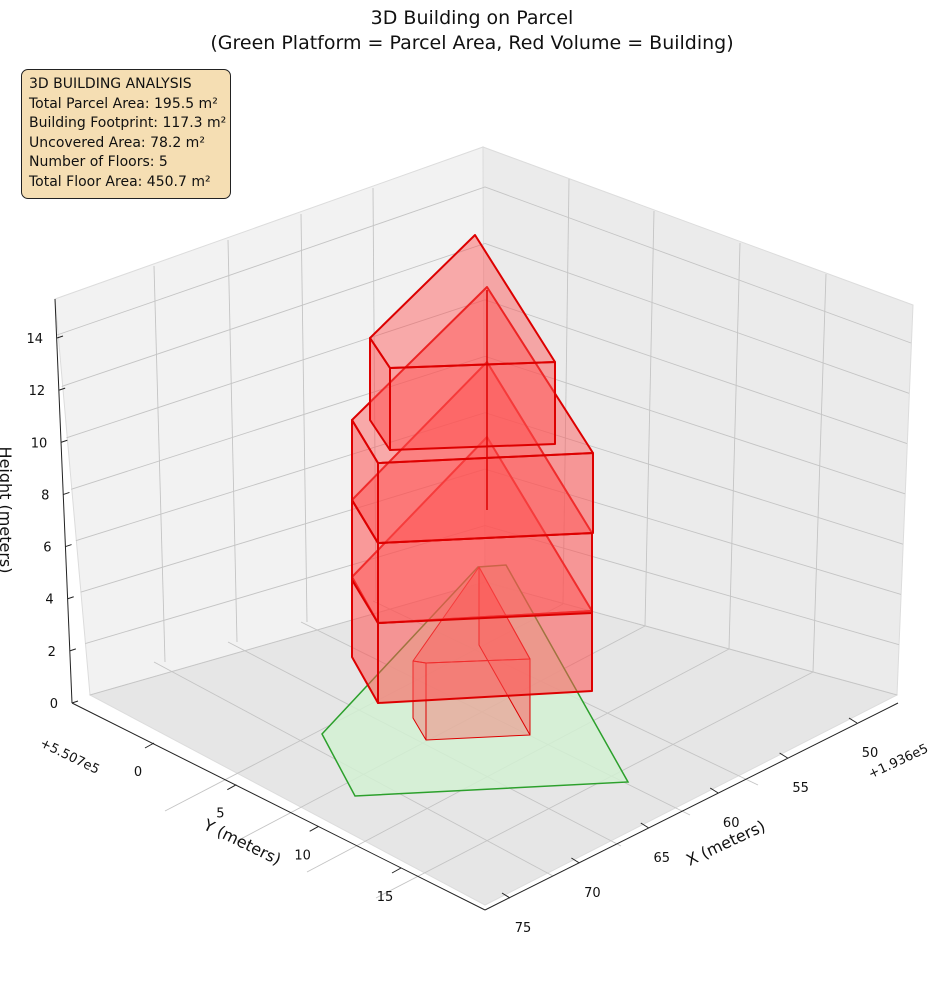 The image size is (944, 992). What do you see at coordinates (472, 18) in the screenshot?
I see `chart-title: 3D Building on Parcel` at bounding box center [472, 18].